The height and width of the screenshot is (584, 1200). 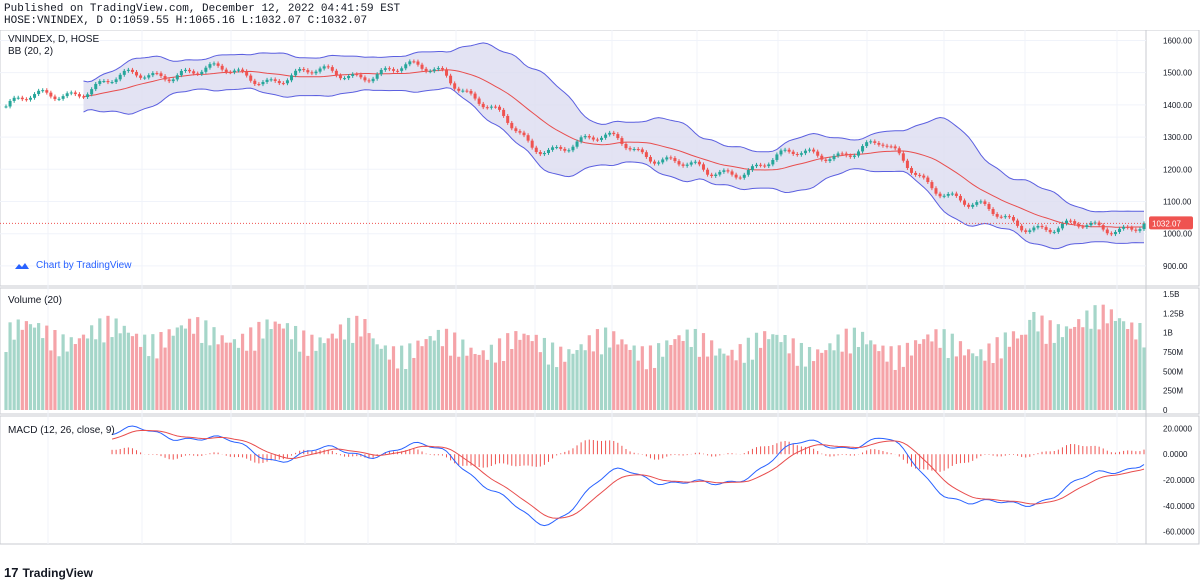 I want to click on price-y-tick: 900.00, so click(x=1175, y=266).